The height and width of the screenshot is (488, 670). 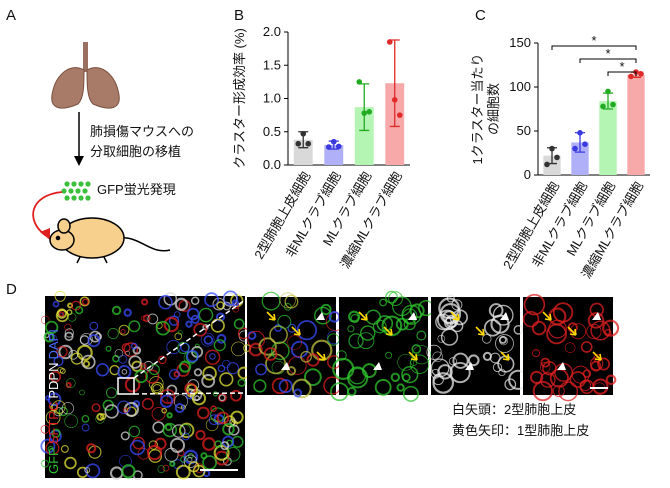 What do you see at coordinates (47, 213) in the screenshot?
I see `red-arrow` at bounding box center [47, 213].